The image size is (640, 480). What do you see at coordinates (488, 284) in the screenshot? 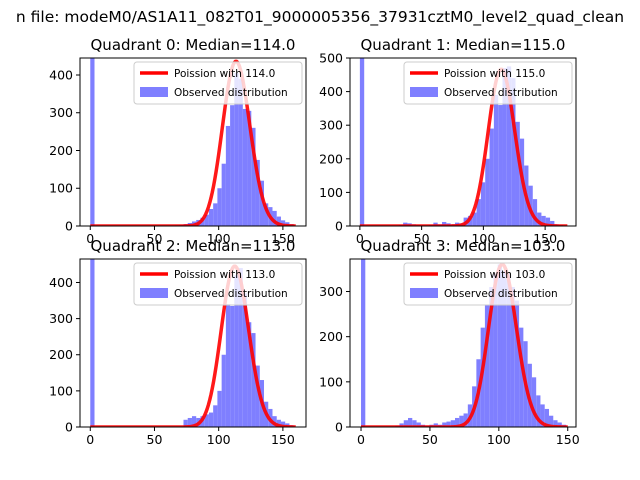
I see `legend: Poission with 103.0 Observed distribution` at bounding box center [488, 284].